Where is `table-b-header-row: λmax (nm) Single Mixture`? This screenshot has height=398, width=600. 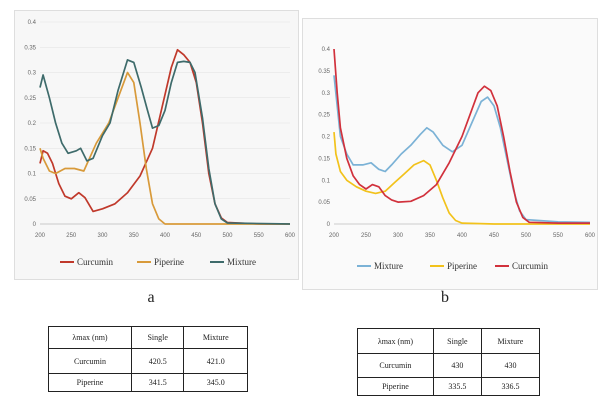 table-b-header-row: λmax (nm) Single Mixture is located at coordinates (449, 341).